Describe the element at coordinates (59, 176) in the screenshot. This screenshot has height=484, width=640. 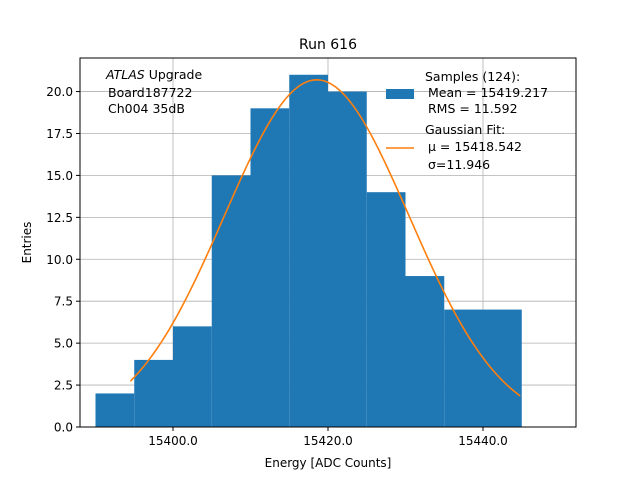
I see `y-tick-label: 15.0` at that location.